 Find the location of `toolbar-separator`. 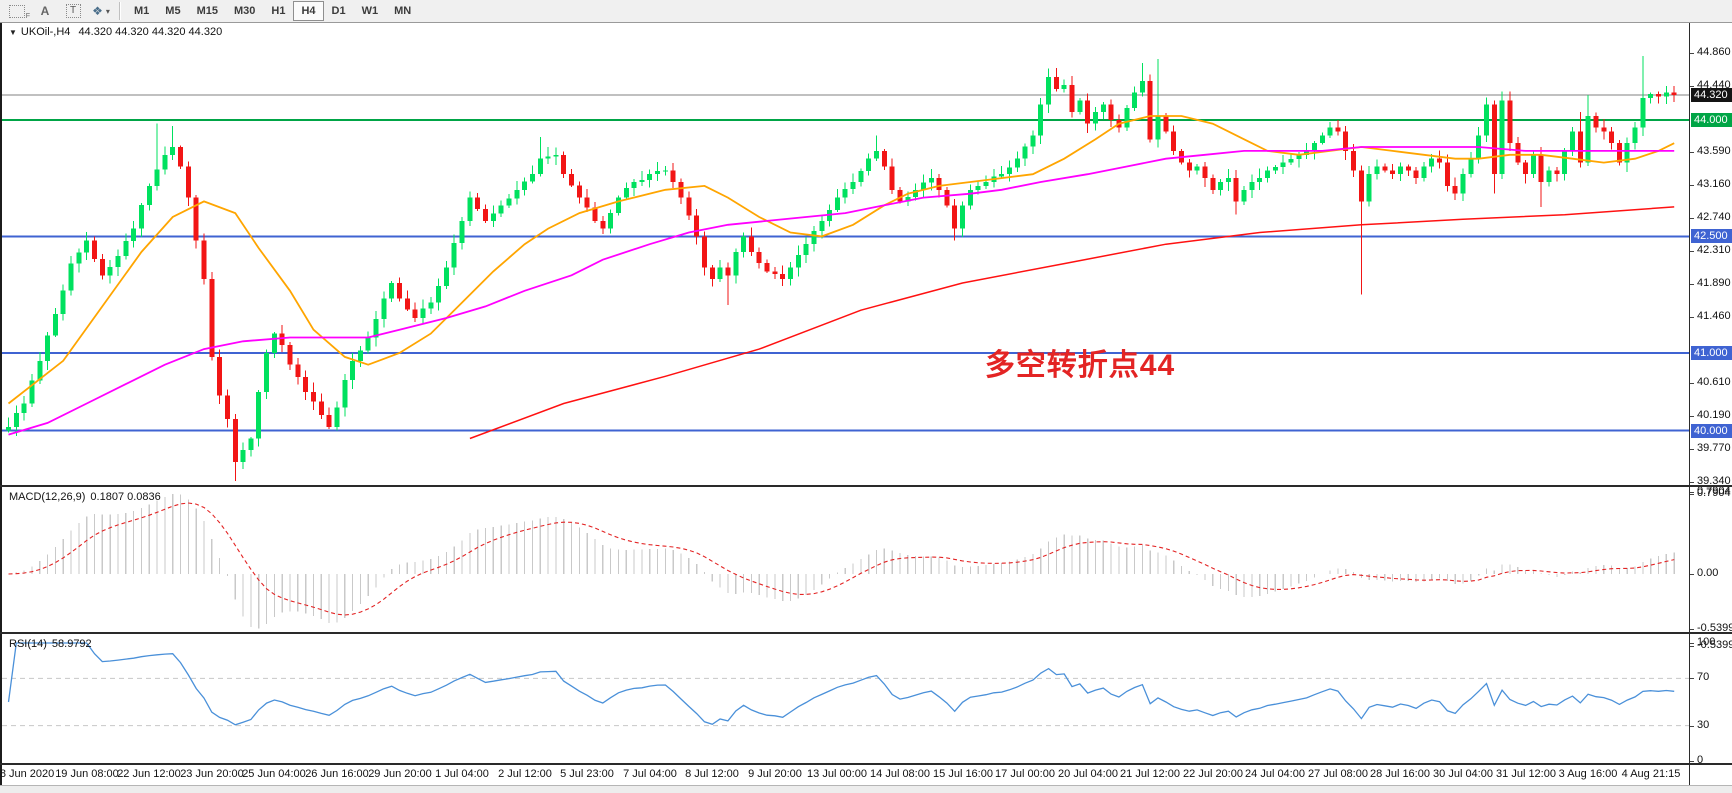

toolbar-separator is located at coordinates (120, 11).